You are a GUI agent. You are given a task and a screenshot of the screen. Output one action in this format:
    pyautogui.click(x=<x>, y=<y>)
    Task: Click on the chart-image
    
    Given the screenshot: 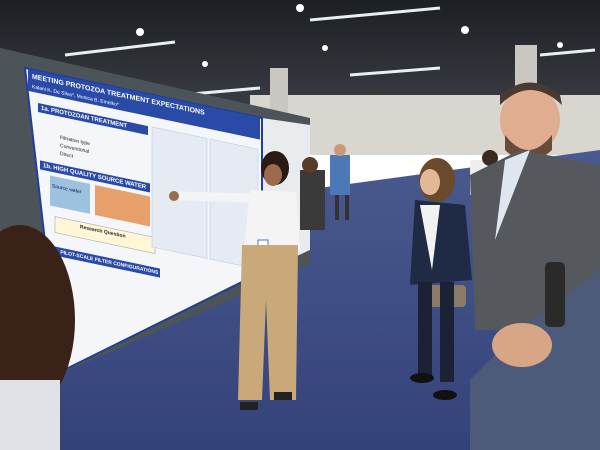 What is the action you would take?
    pyautogui.click(x=122, y=205)
    